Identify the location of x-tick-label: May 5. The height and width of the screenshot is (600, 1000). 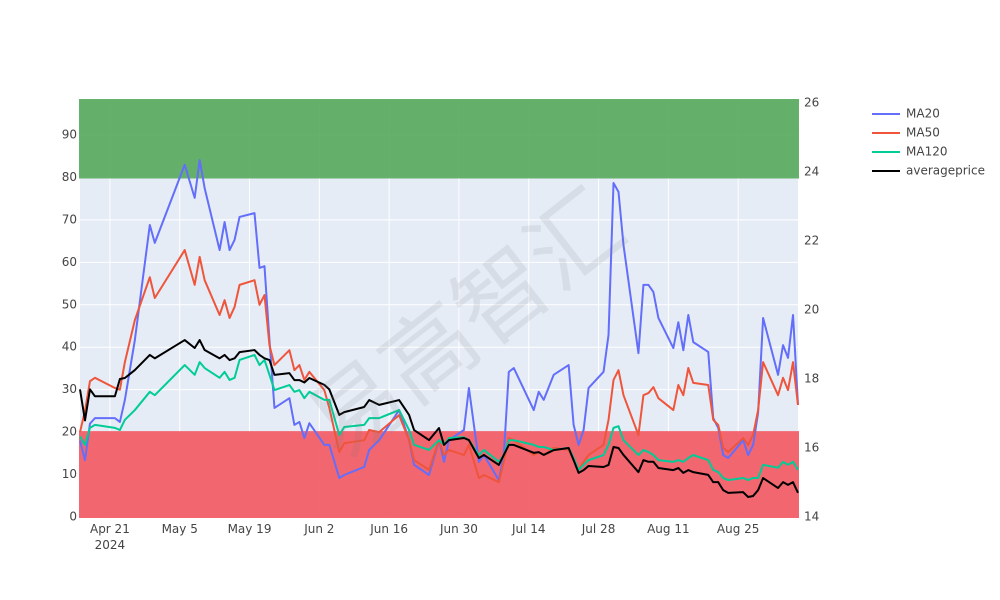
(180, 529).